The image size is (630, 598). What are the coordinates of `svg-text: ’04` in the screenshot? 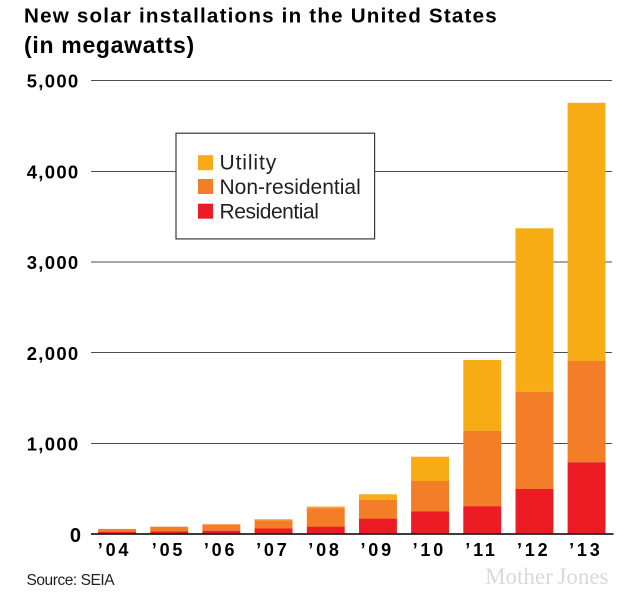 It's located at (114, 550).